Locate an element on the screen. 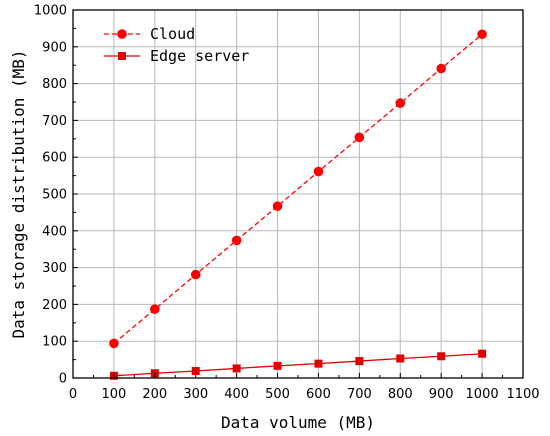  y-tick-label: 500 is located at coordinates (54, 195).